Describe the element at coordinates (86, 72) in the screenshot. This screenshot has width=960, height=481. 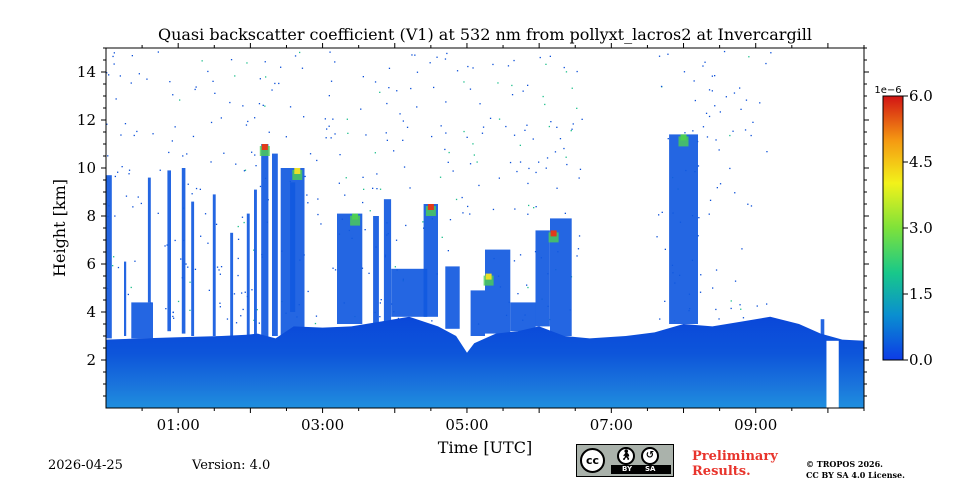
I see `y-tick-label: 14` at that location.